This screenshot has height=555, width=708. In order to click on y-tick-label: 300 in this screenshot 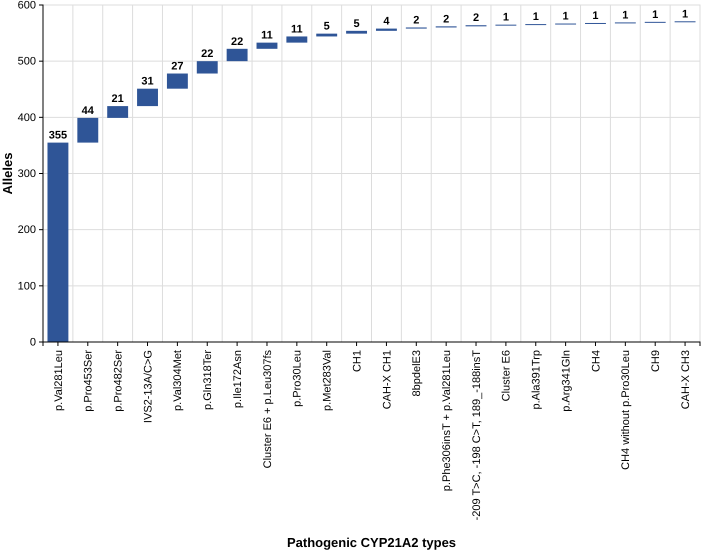, I will do `click(27, 174)`.